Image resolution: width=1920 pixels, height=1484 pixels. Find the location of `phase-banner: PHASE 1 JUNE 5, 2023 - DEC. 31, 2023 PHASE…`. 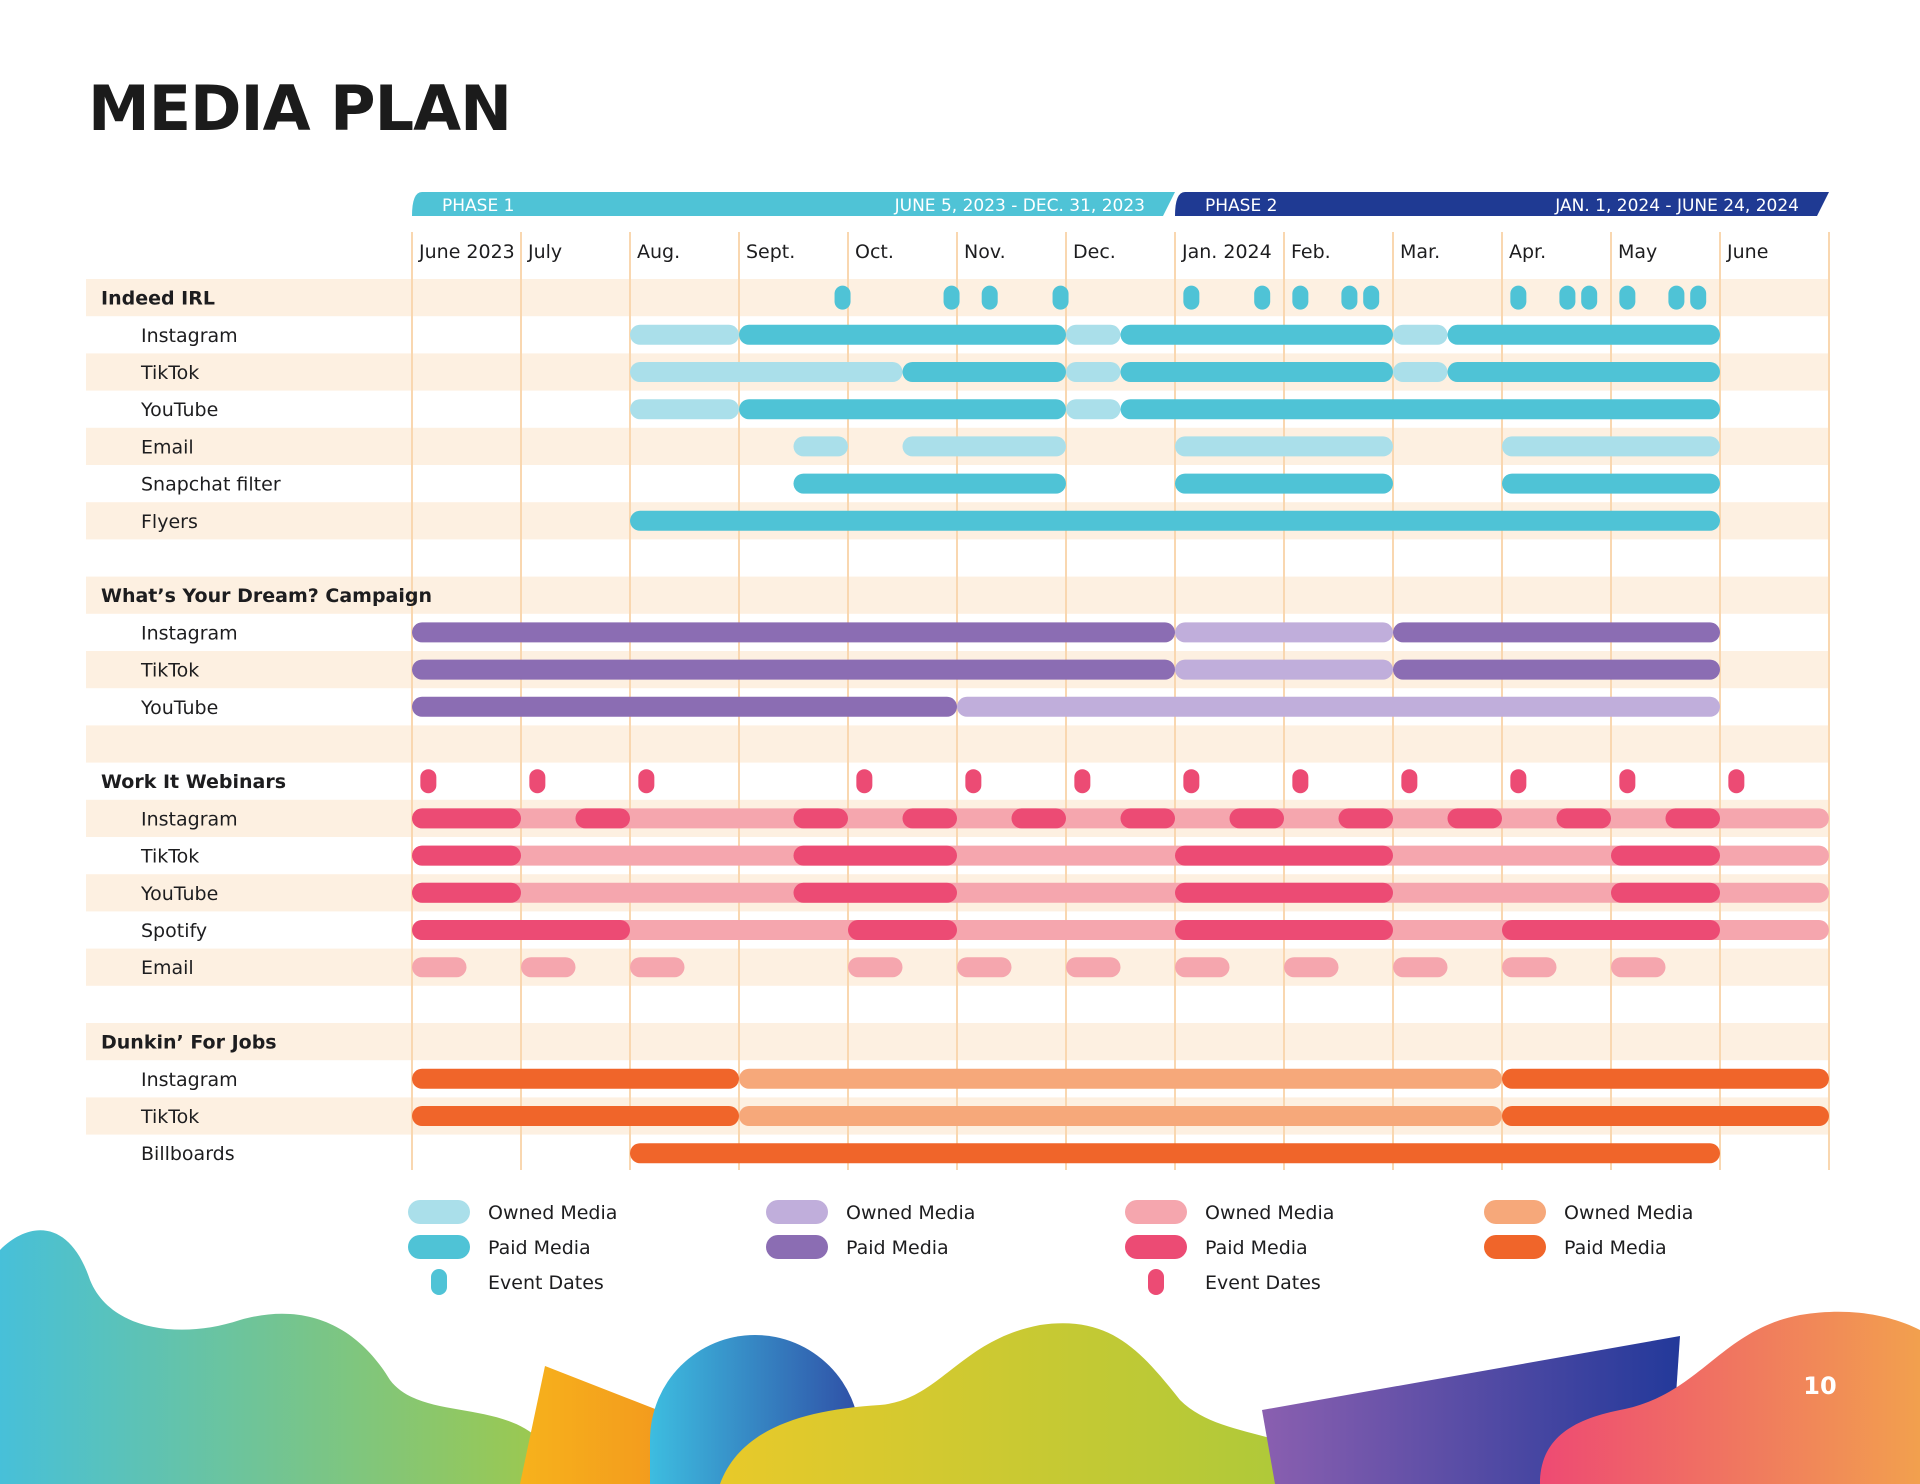

phase-banner: PHASE 1 JUNE 5, 2023 - DEC. 31, 2023 PHASE… is located at coordinates (1120, 204).